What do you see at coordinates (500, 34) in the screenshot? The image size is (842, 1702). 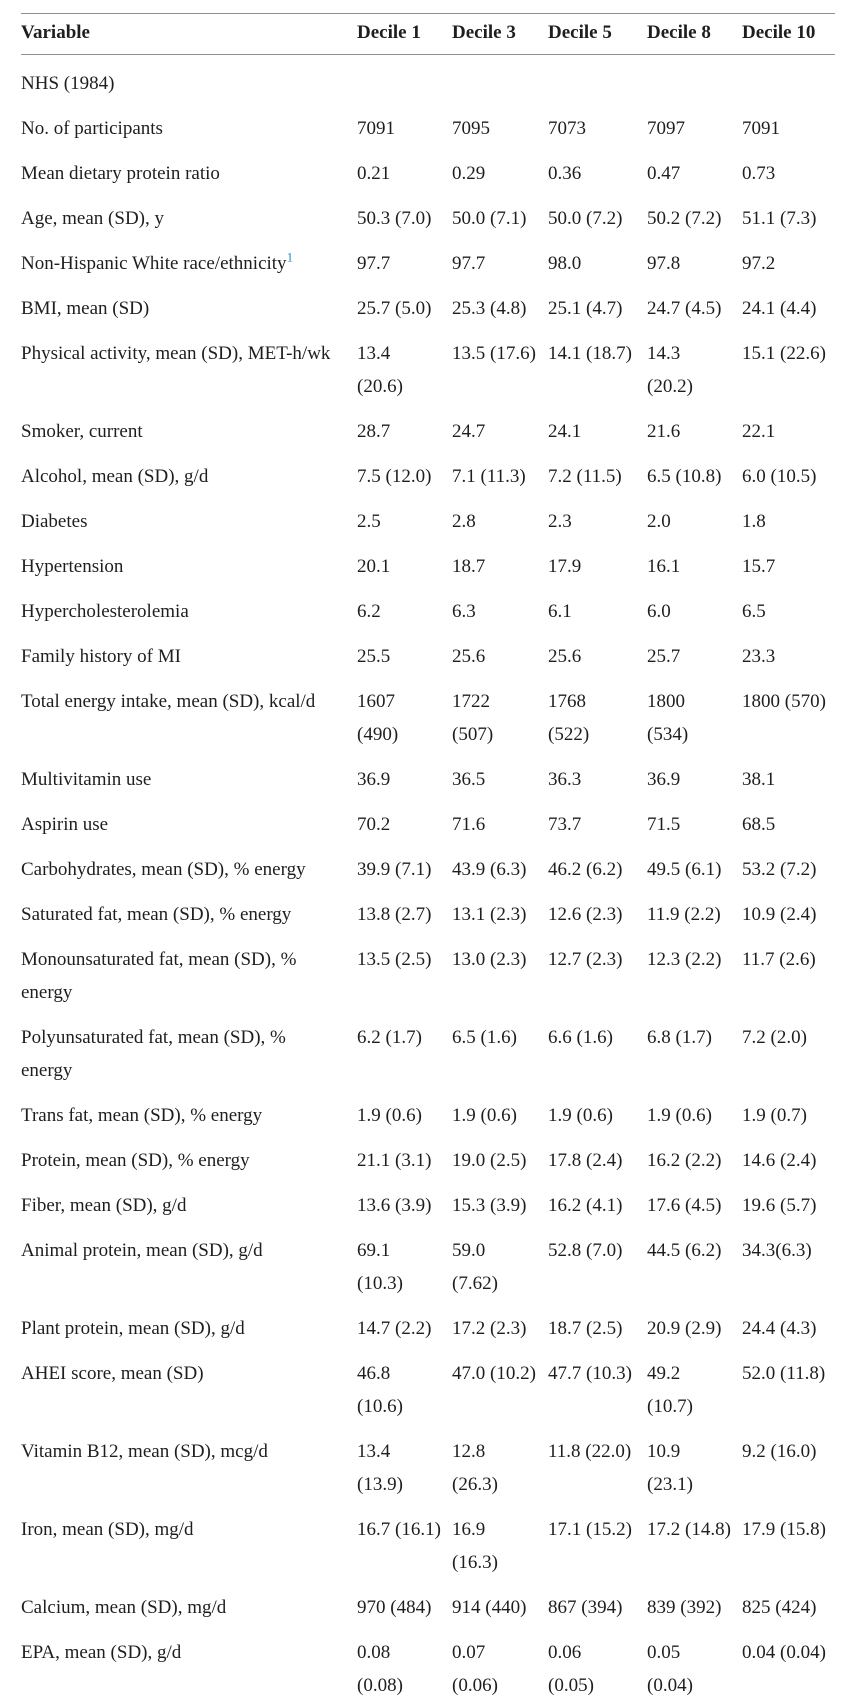 I see `column-header: Decile 3` at bounding box center [500, 34].